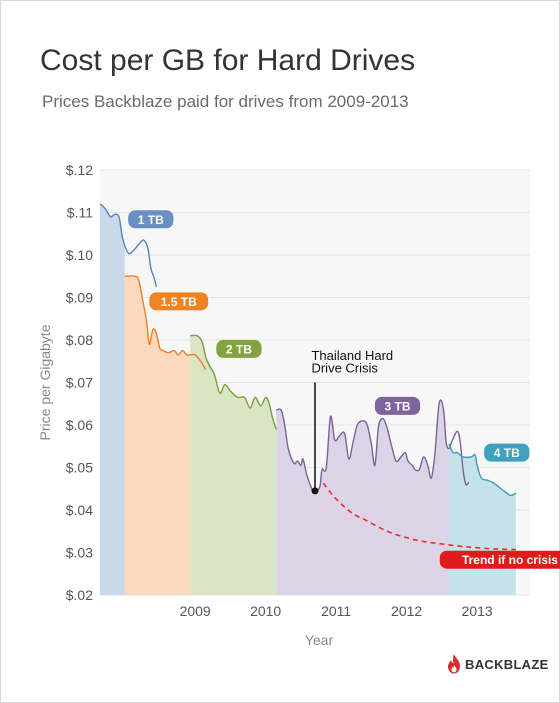 The width and height of the screenshot is (560, 703). What do you see at coordinates (195, 611) in the screenshot?
I see `x-tick-label: 2009` at bounding box center [195, 611].